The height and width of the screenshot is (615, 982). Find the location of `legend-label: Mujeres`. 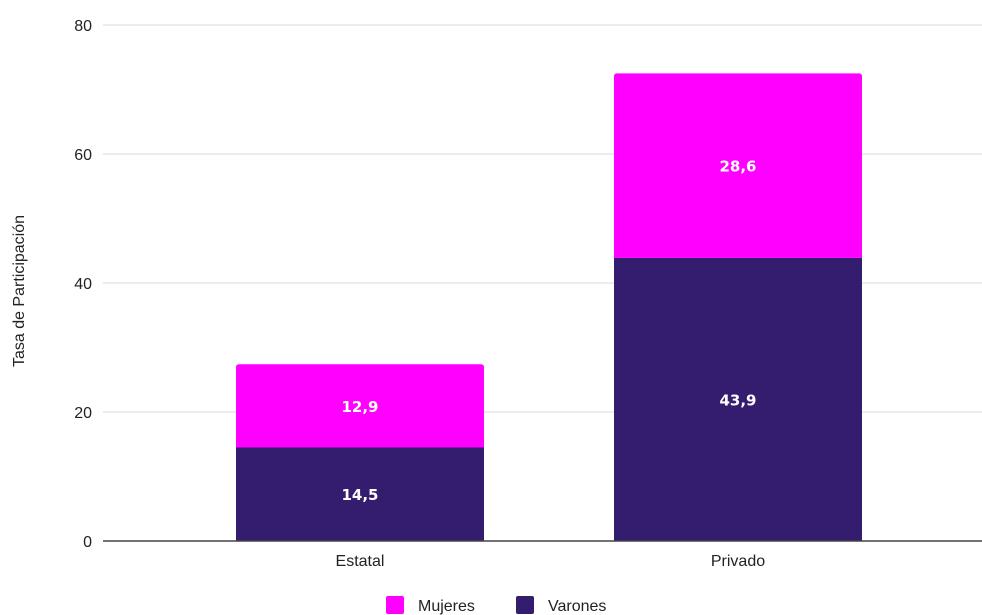

legend-label: Mujeres is located at coordinates (446, 606).